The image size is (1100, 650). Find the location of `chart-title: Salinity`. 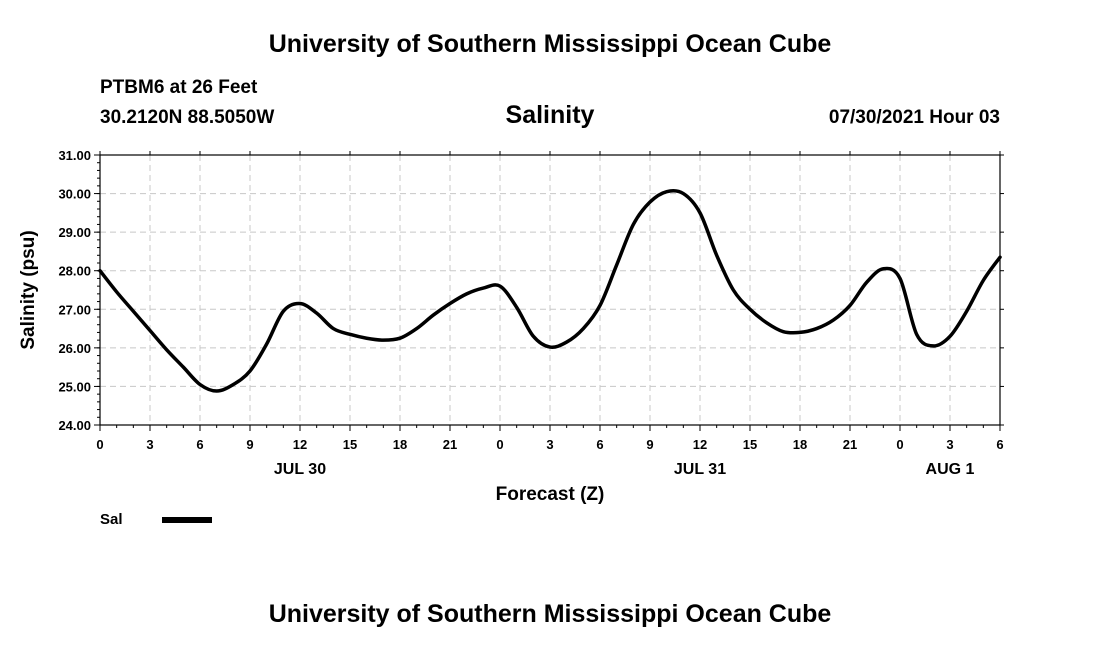

chart-title: Salinity is located at coordinates (550, 115).